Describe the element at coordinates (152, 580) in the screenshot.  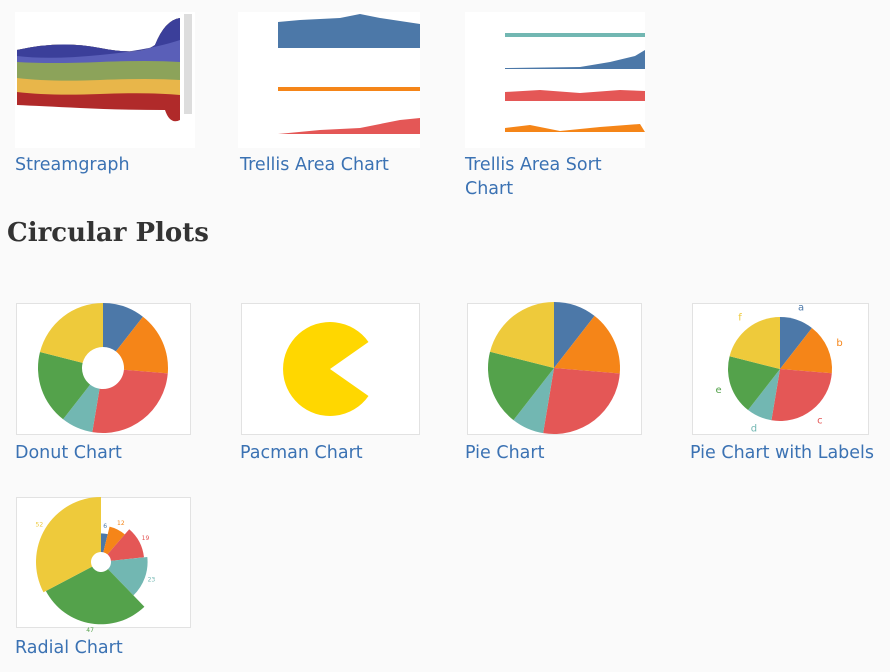
I see `radial-label: 23` at that location.